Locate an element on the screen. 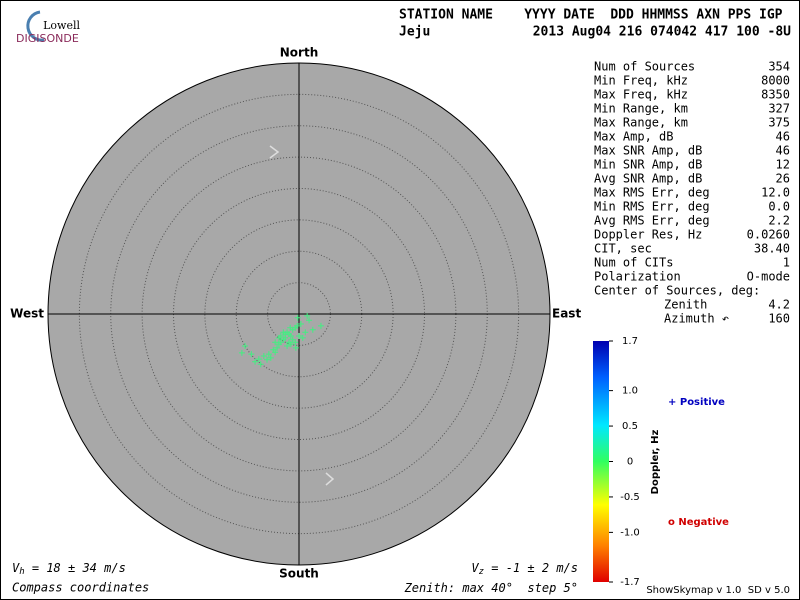 This screenshot has width=800, height=600. stat-value: 8000 is located at coordinates (775, 81).